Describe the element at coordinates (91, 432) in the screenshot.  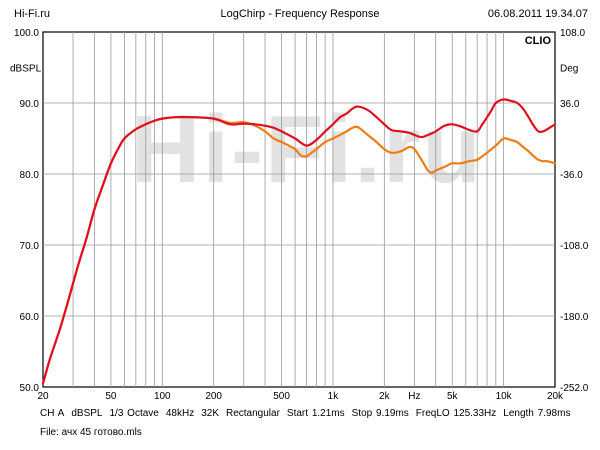
I see `file-name: File: ачх 45 готово.mls` at that location.